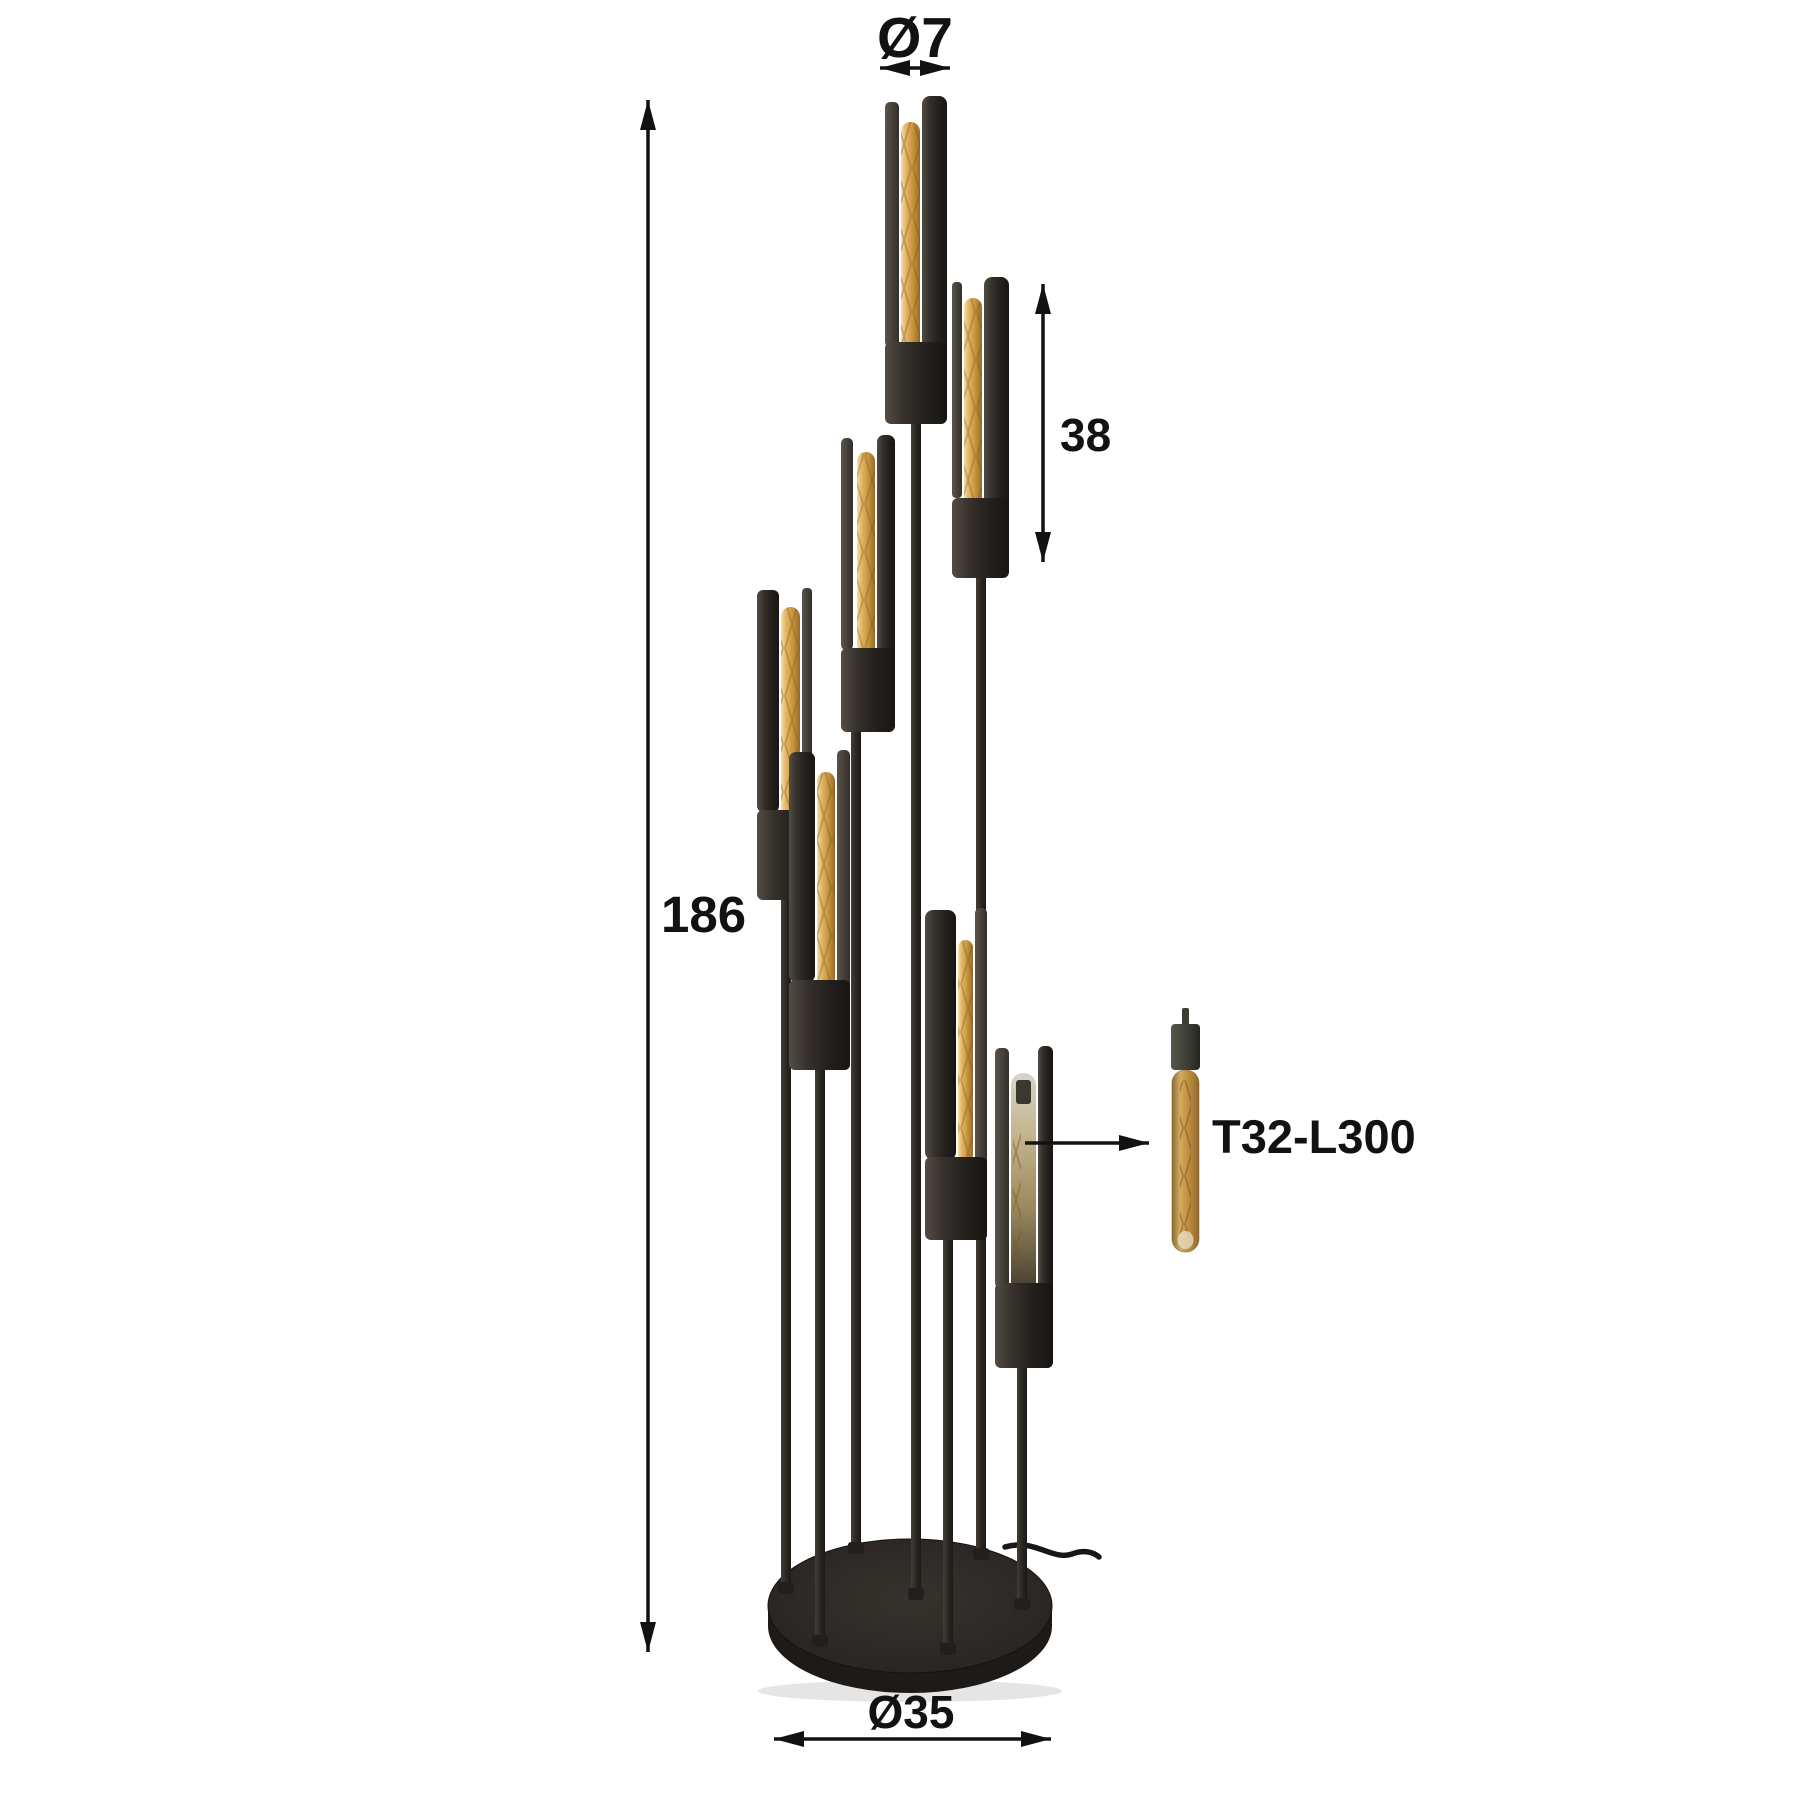 The height and width of the screenshot is (1800, 1800). What do you see at coordinates (1185, 1160) in the screenshot?
I see `bulb-filament` at bounding box center [1185, 1160].